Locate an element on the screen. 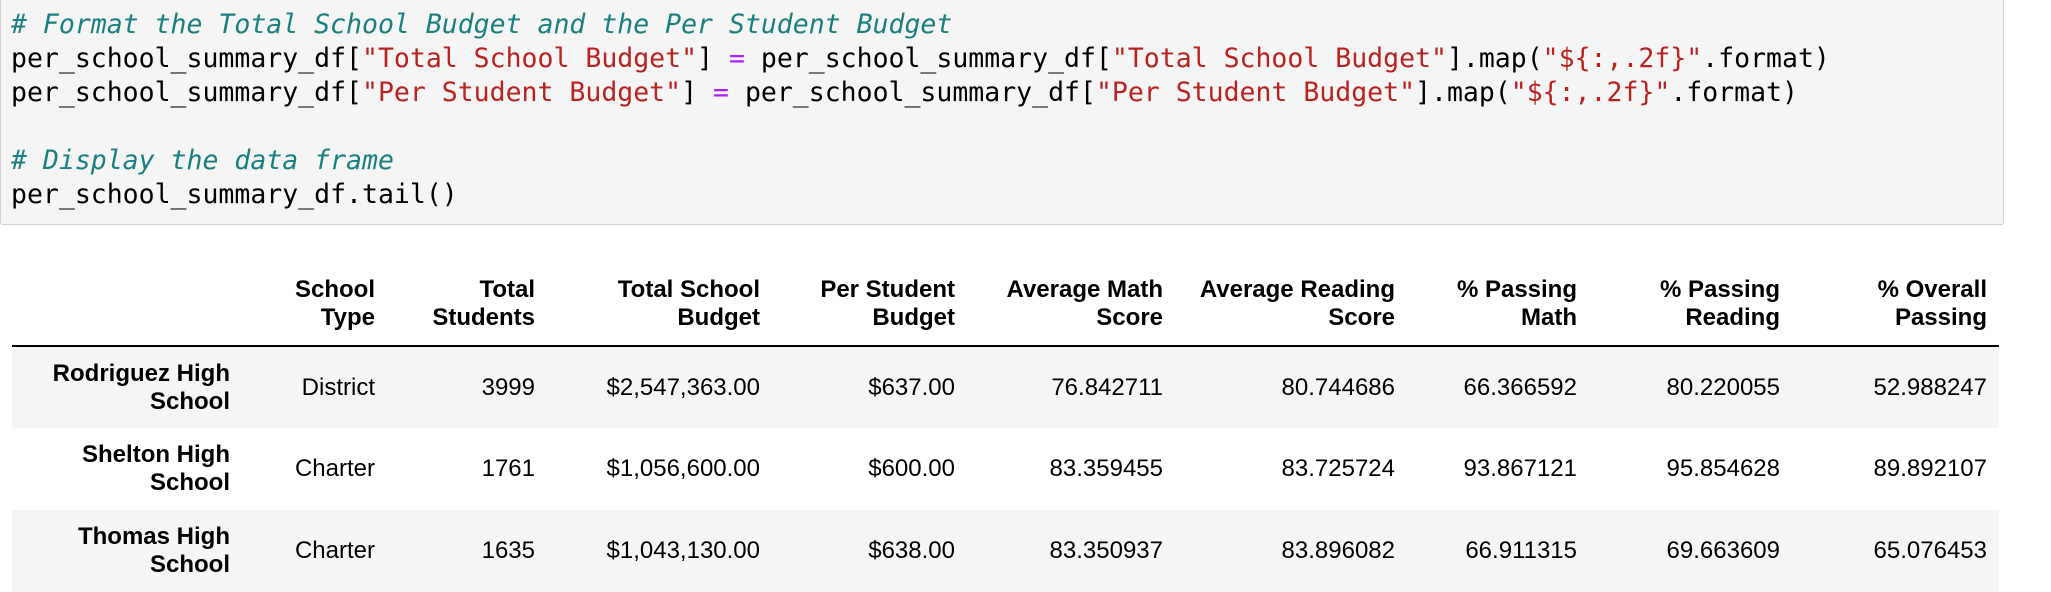 This screenshot has height=592, width=2051. header-overall-passing: % Overall Passing is located at coordinates (1895, 307).